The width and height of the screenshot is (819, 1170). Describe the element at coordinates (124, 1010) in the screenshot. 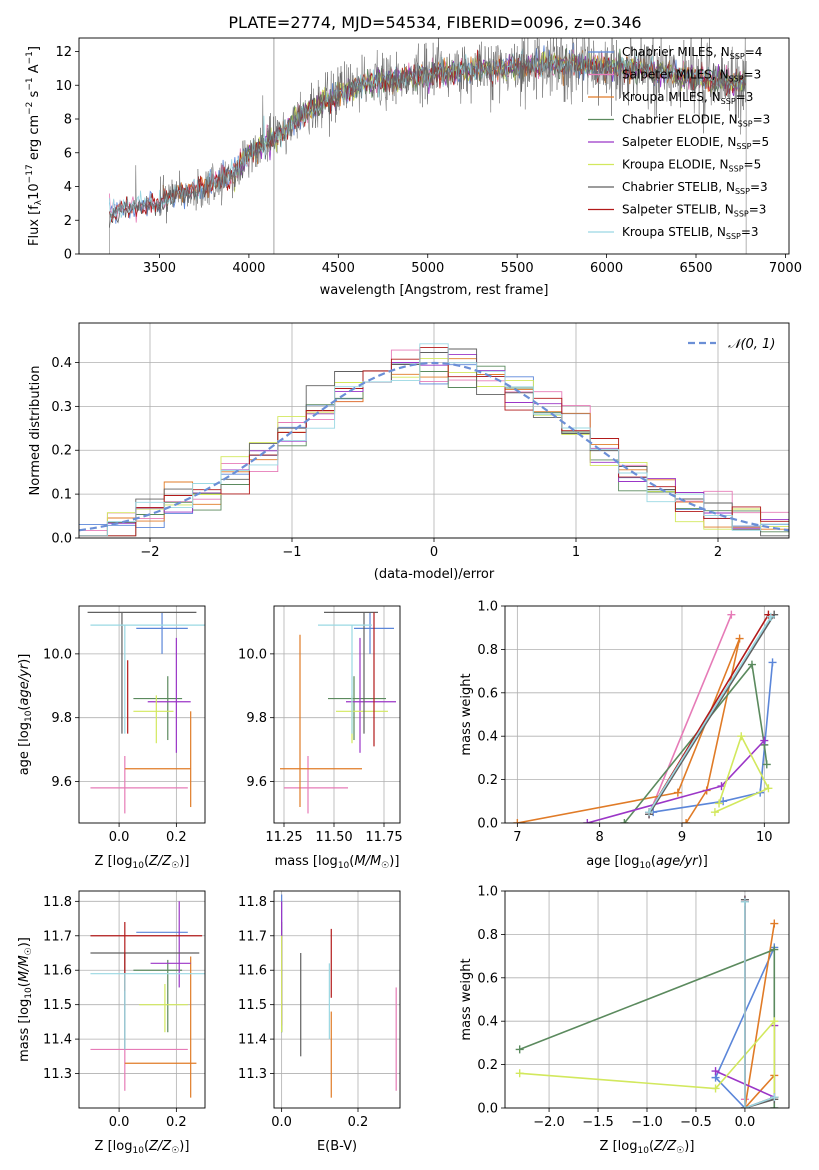

I see `mass_vs_Z-axes: 0.0 0.2 11.3 11.4 11.5 11.6 11.7 11.8` at that location.